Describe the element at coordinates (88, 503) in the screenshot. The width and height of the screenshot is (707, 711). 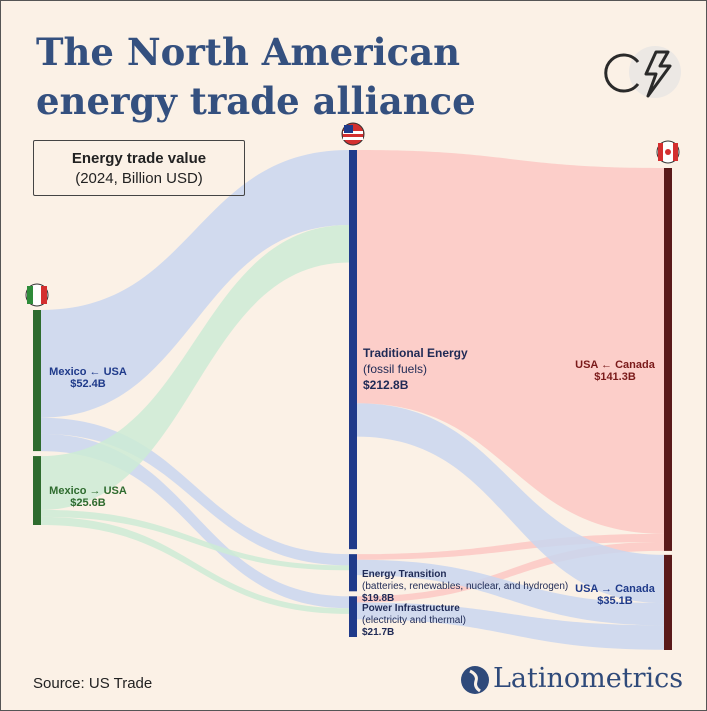
I see `node-value: $25.6B` at that location.